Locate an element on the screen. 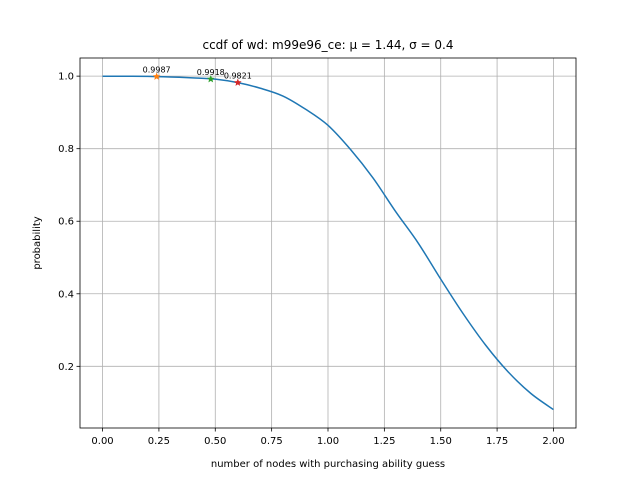  x-tick-label: 0.75 is located at coordinates (272, 441).